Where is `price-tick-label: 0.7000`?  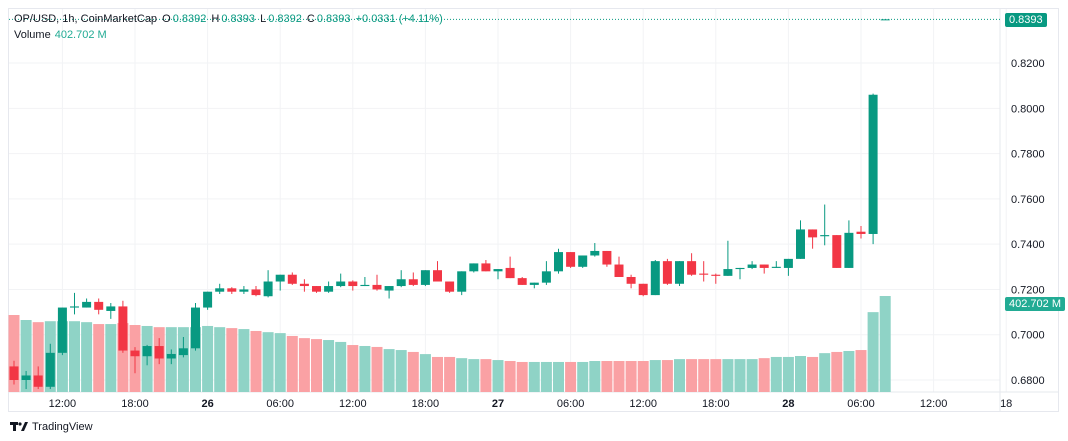
price-tick-label: 0.7000 is located at coordinates (1028, 336).